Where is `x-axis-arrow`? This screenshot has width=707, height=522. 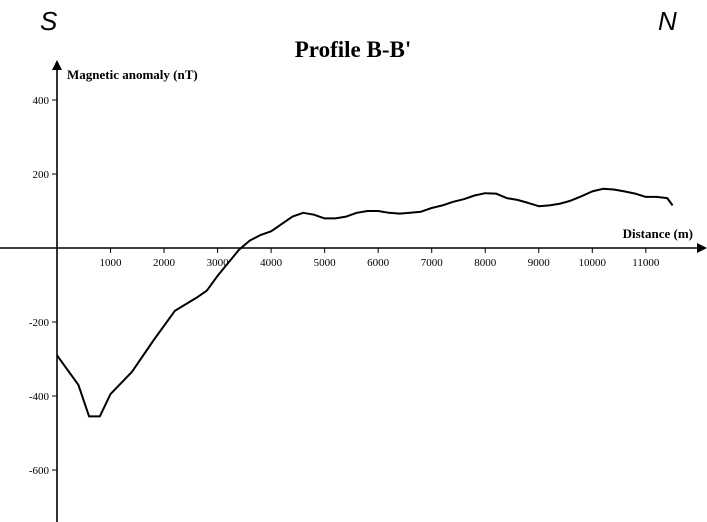 x-axis-arrow is located at coordinates (702, 248).